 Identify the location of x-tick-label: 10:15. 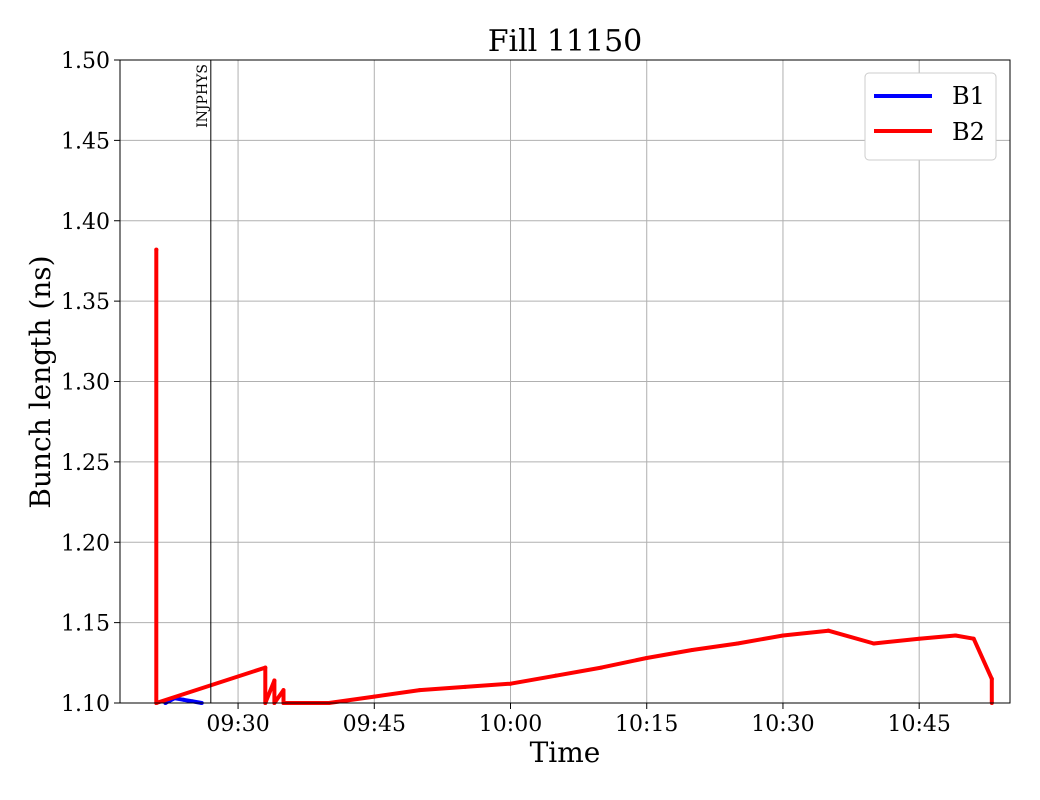
(646, 724).